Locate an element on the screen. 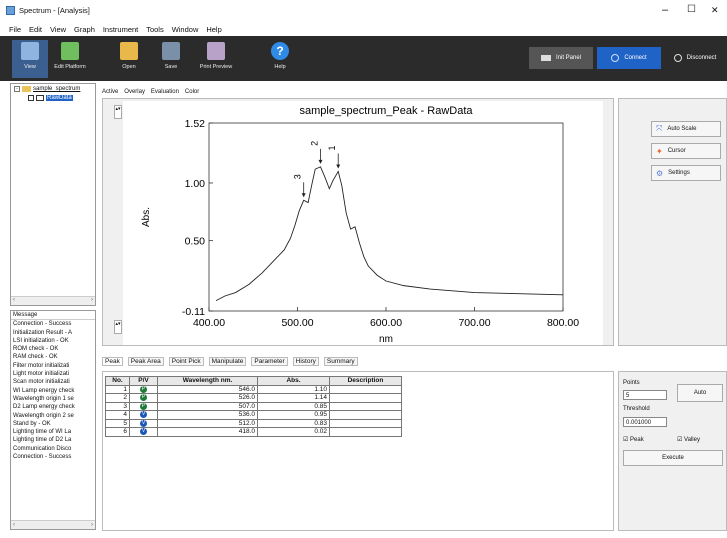 The image size is (727, 538). threshold-input: 0.001000 is located at coordinates (645, 422).